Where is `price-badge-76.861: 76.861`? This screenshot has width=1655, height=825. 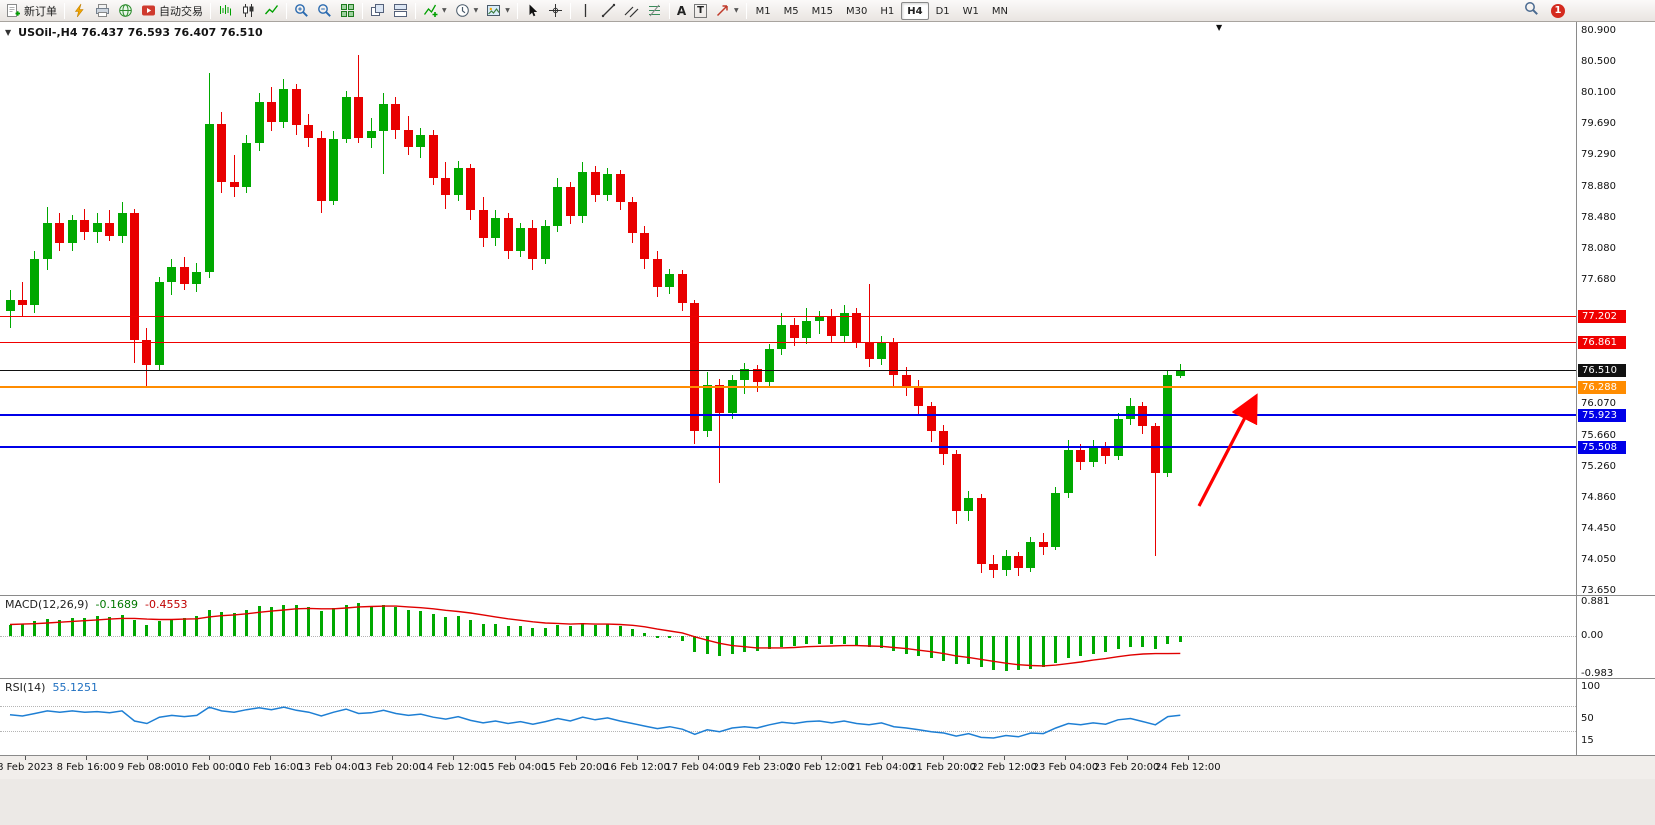
price-badge-76.861: 76.861 is located at coordinates (1602, 343).